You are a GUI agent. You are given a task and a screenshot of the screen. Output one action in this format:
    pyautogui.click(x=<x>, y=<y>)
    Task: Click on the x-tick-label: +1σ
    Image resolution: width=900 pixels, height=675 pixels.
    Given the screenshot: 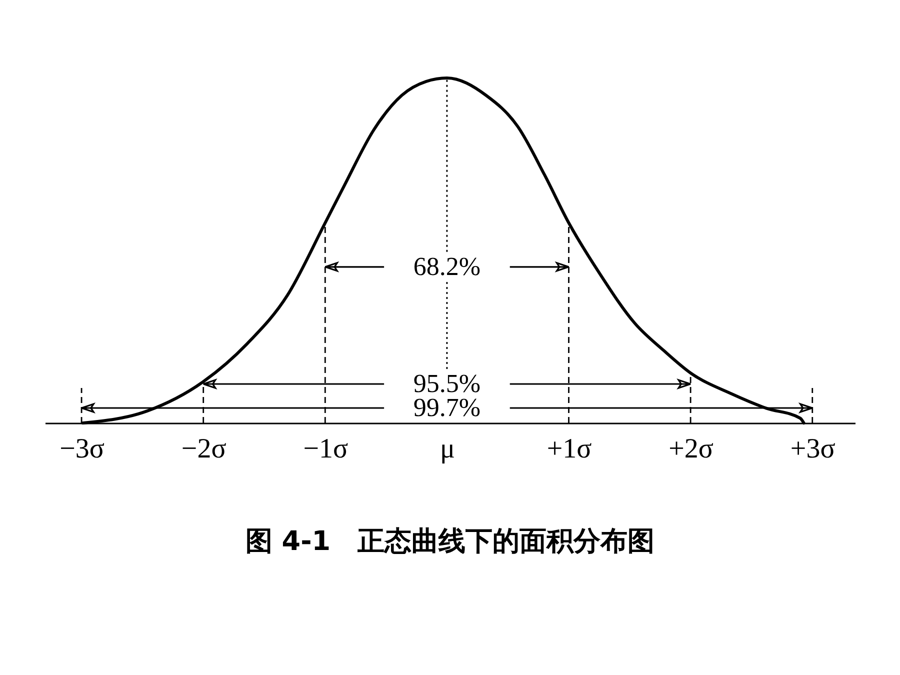 What is the action you would take?
    pyautogui.click(x=569, y=449)
    